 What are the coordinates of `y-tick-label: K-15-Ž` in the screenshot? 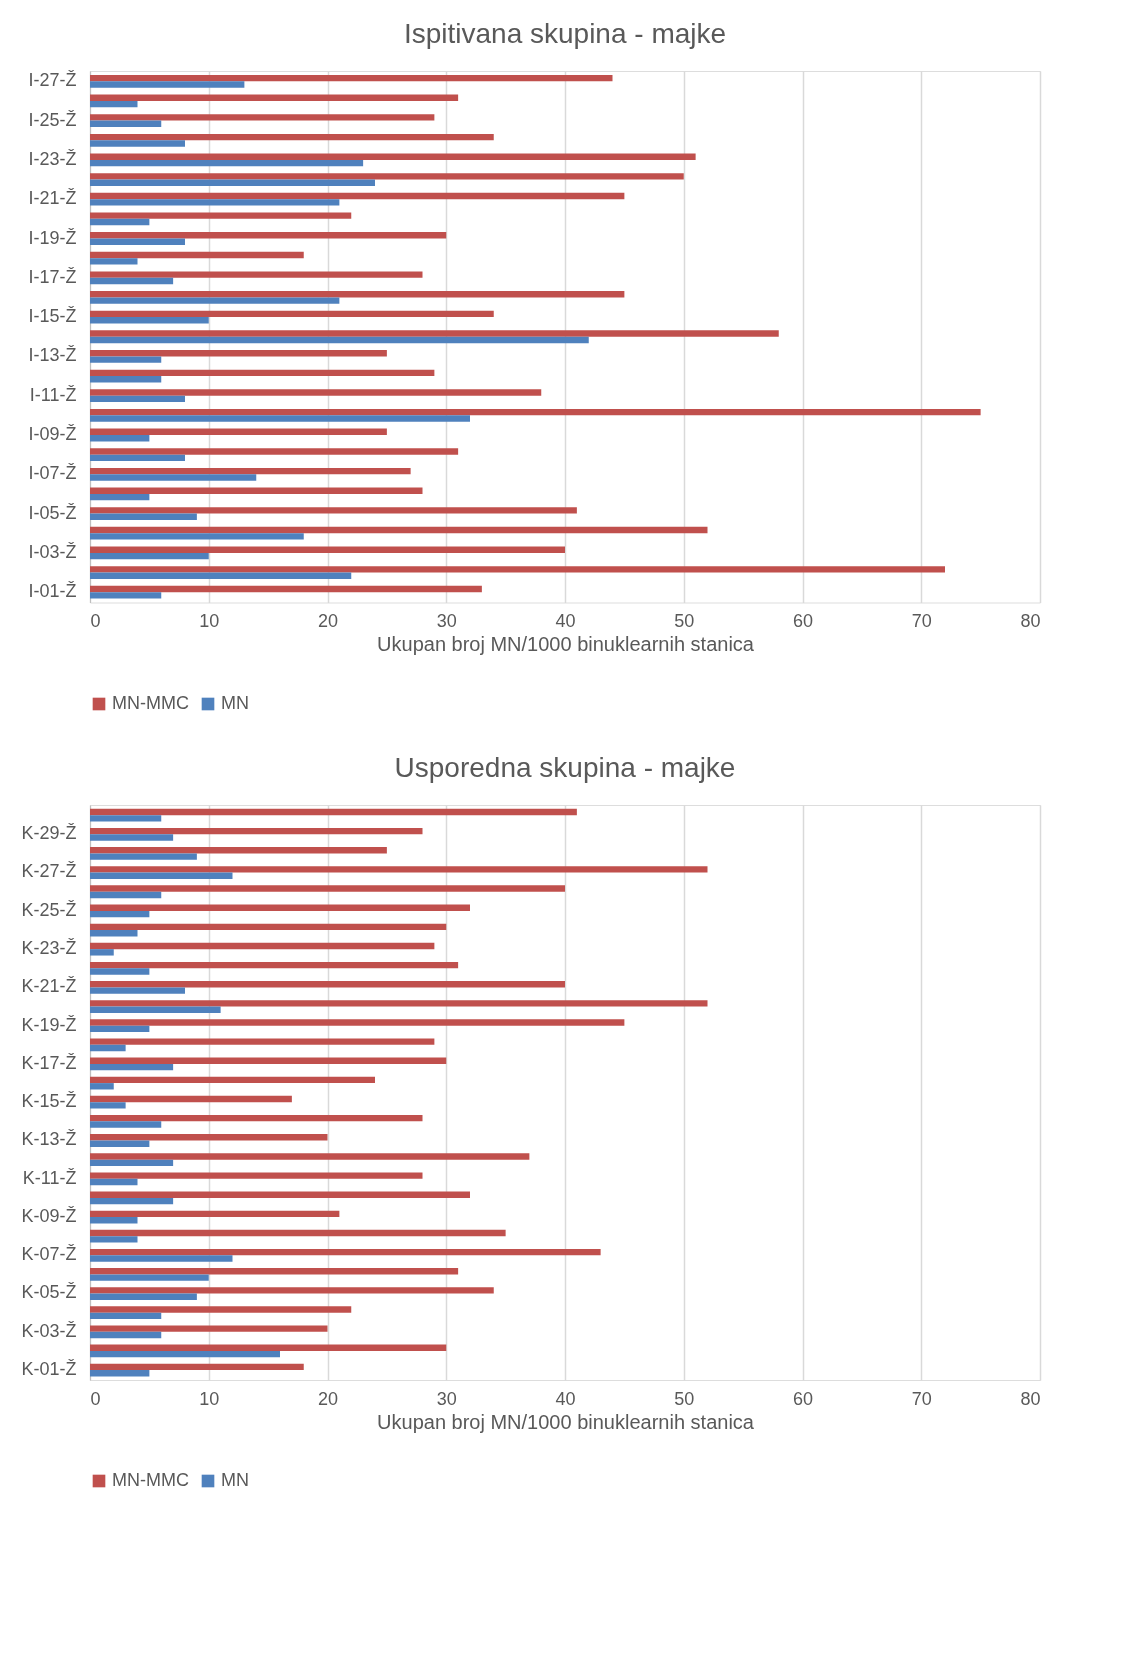 It's located at (49, 1101).